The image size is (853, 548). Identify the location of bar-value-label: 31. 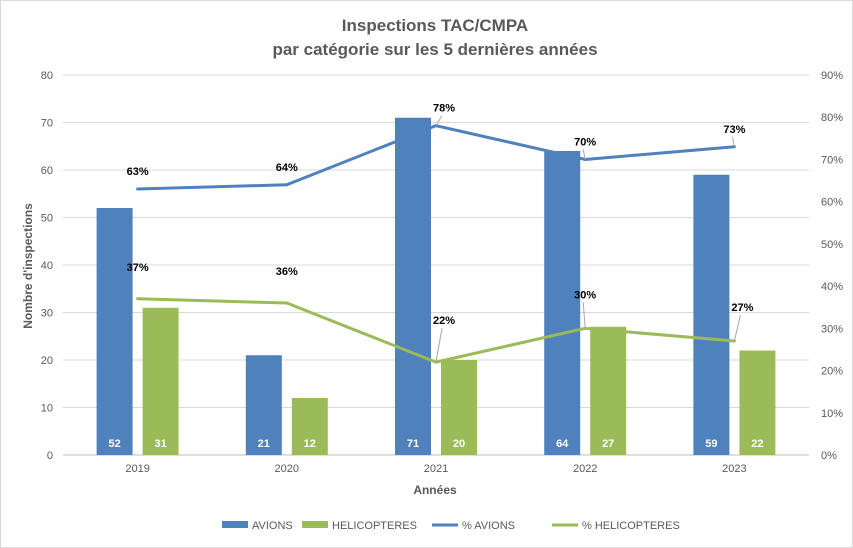
(160, 444).